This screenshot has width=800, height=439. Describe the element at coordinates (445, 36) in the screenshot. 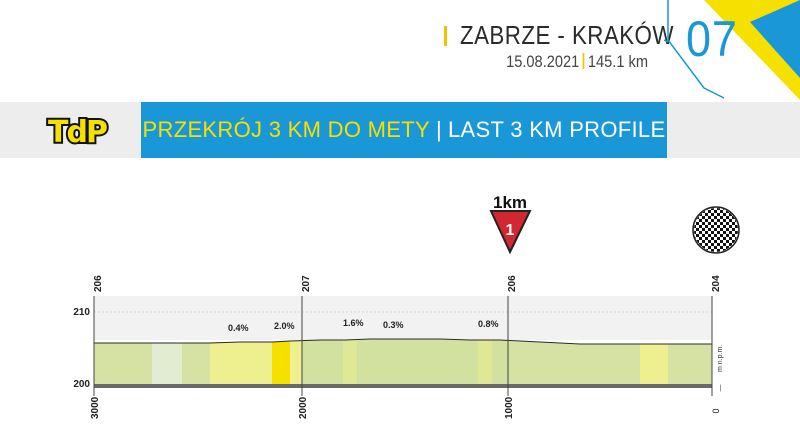

I see `route-accent-bar` at that location.